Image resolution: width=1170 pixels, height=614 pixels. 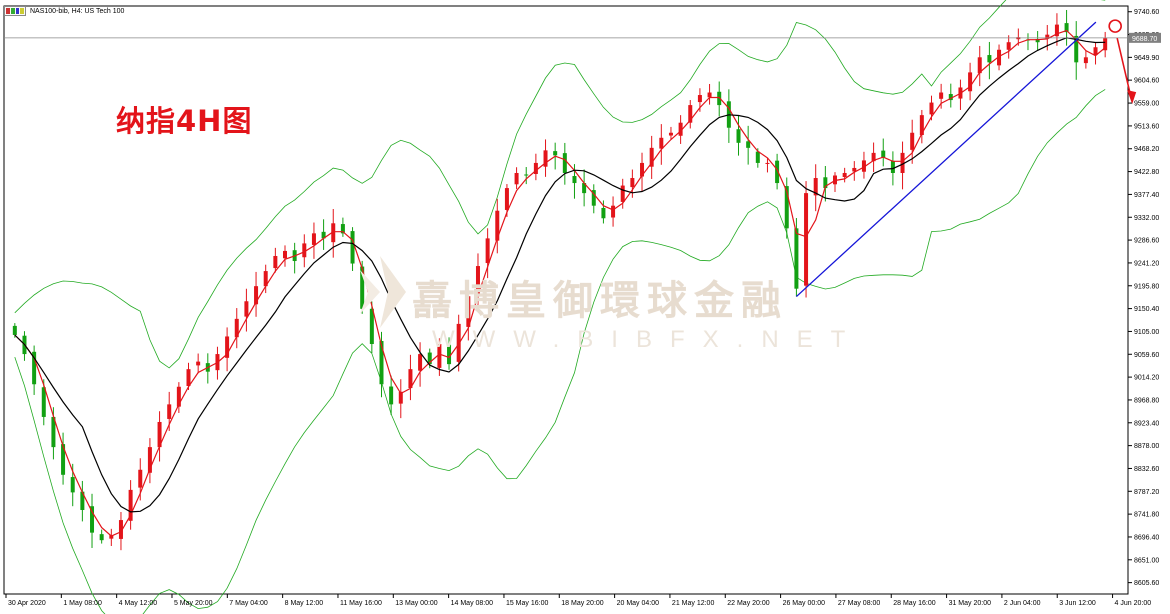 What do you see at coordinates (1115, 26) in the screenshot?
I see `highlight-circle` at bounding box center [1115, 26].